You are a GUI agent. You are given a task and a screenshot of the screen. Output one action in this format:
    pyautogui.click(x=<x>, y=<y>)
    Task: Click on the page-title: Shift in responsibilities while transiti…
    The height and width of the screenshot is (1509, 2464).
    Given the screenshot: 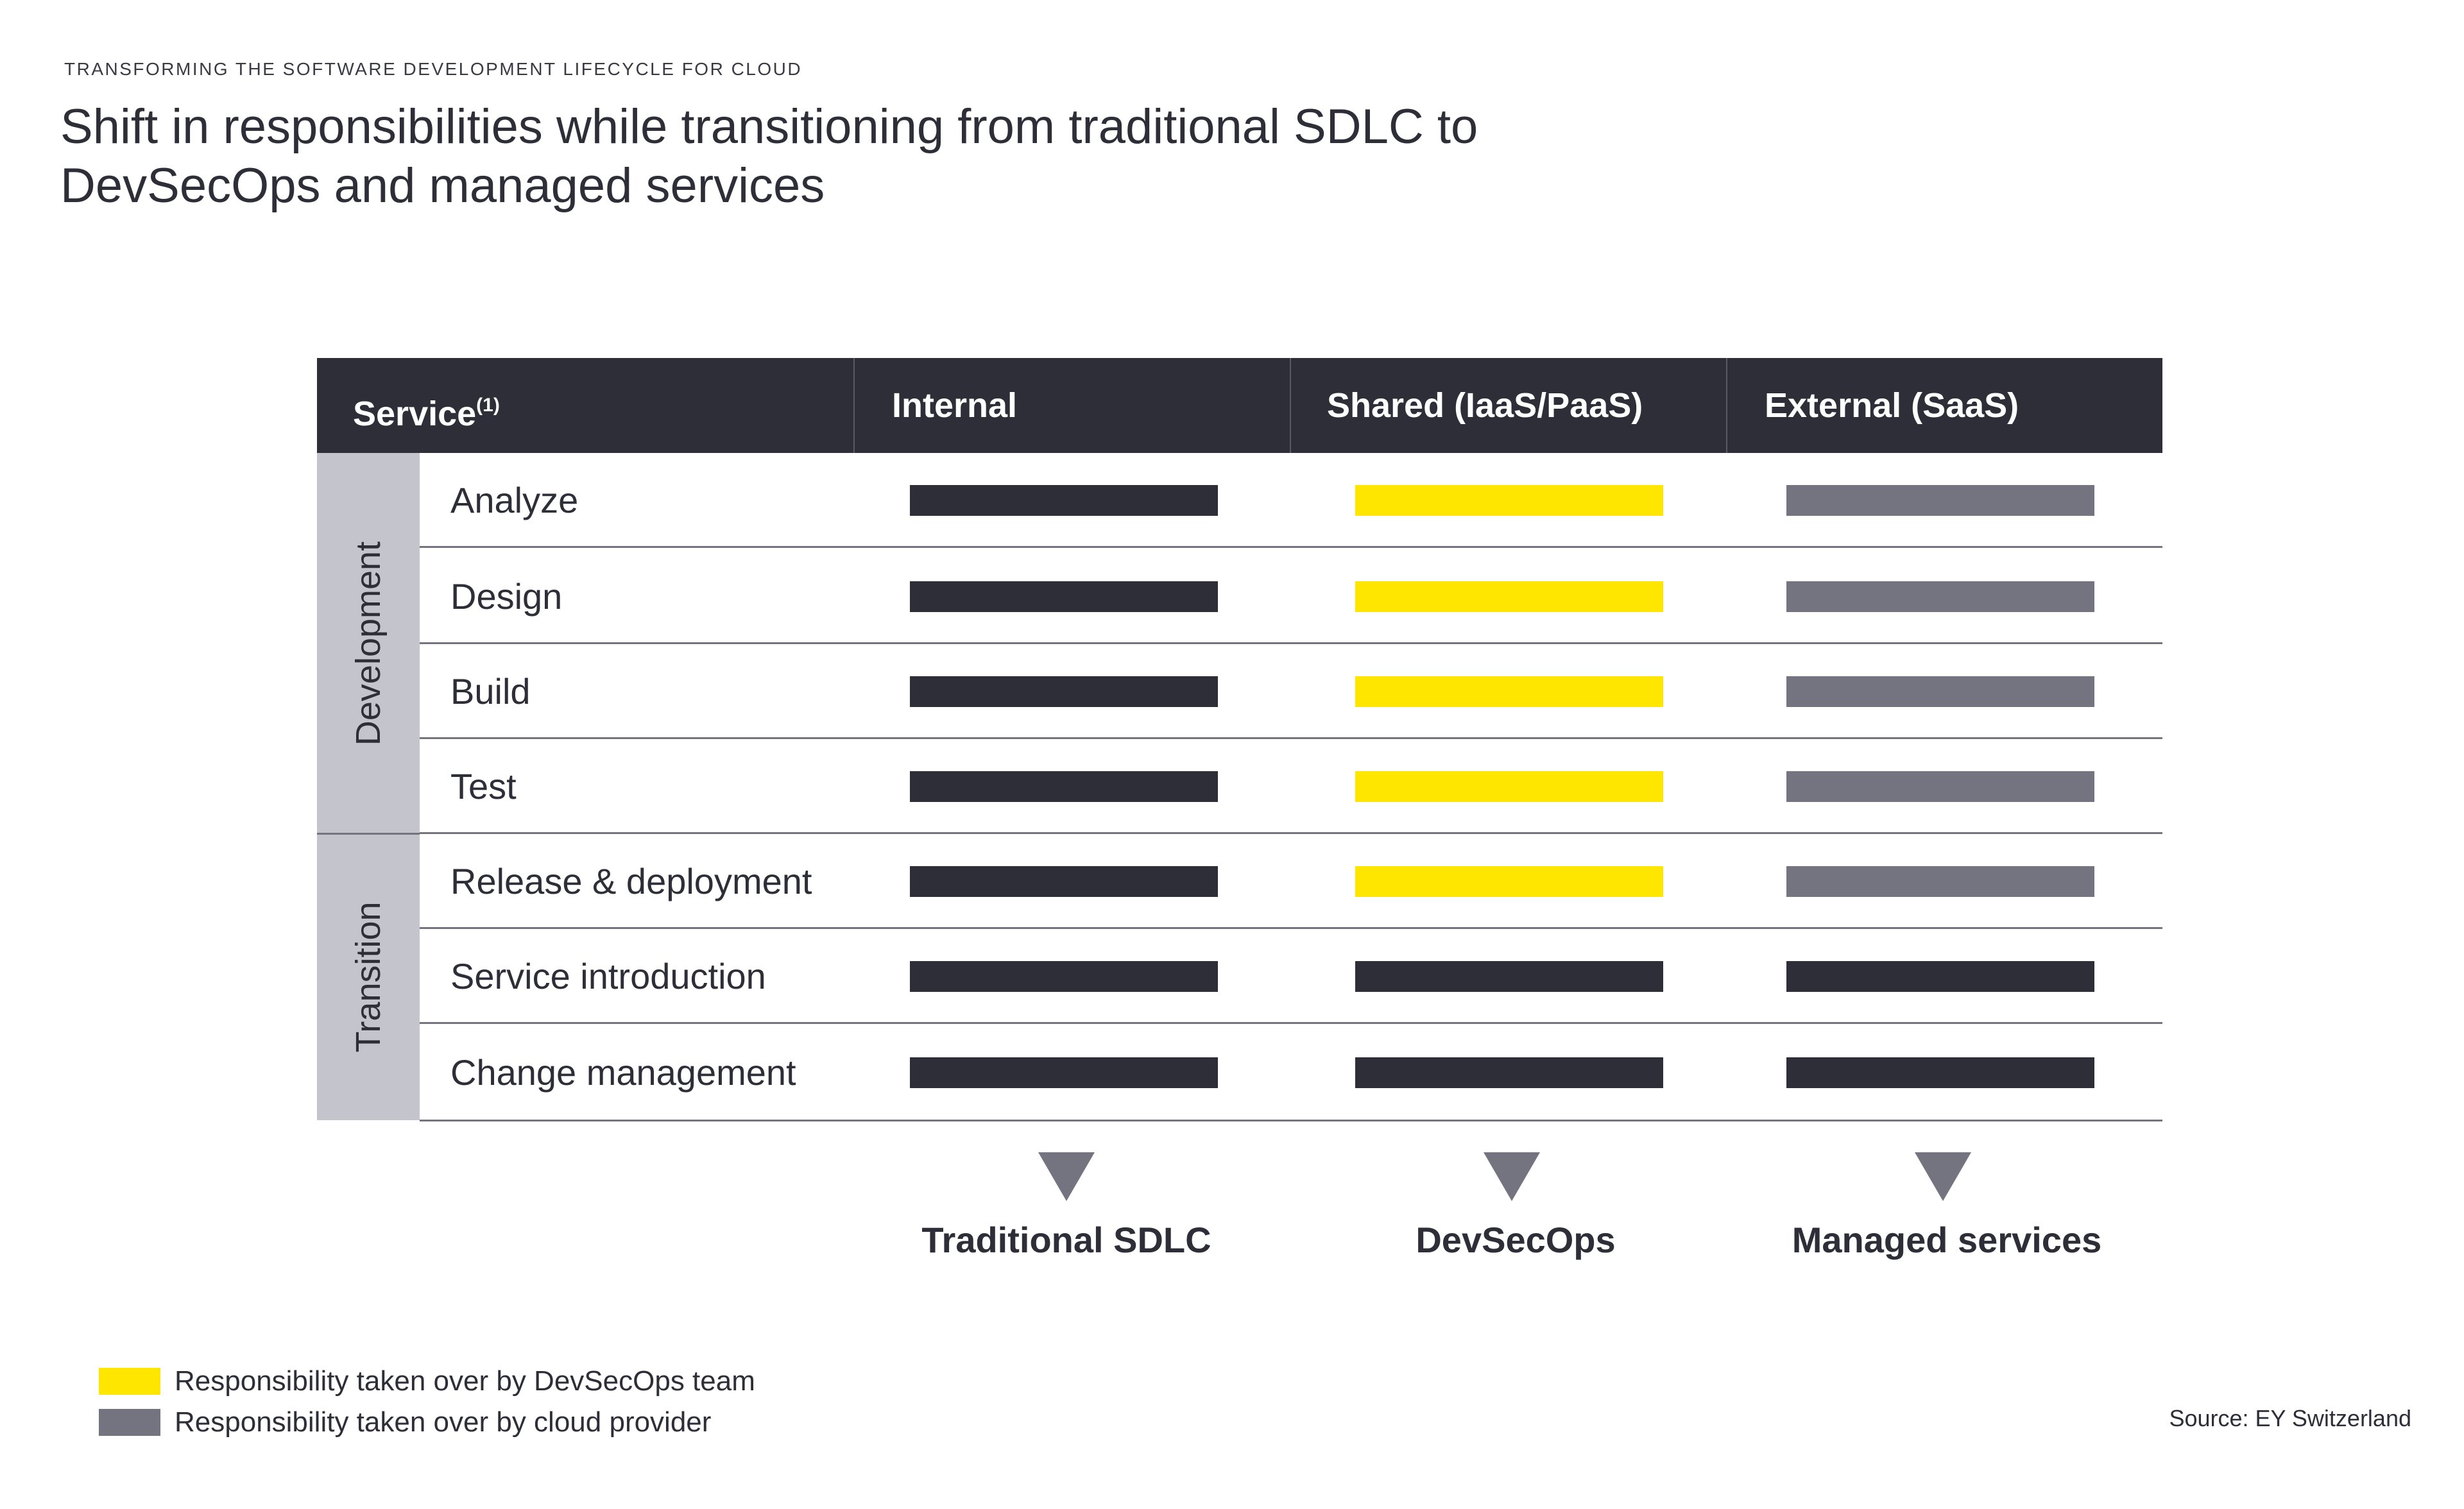 What is the action you would take?
    pyautogui.click(x=769, y=156)
    